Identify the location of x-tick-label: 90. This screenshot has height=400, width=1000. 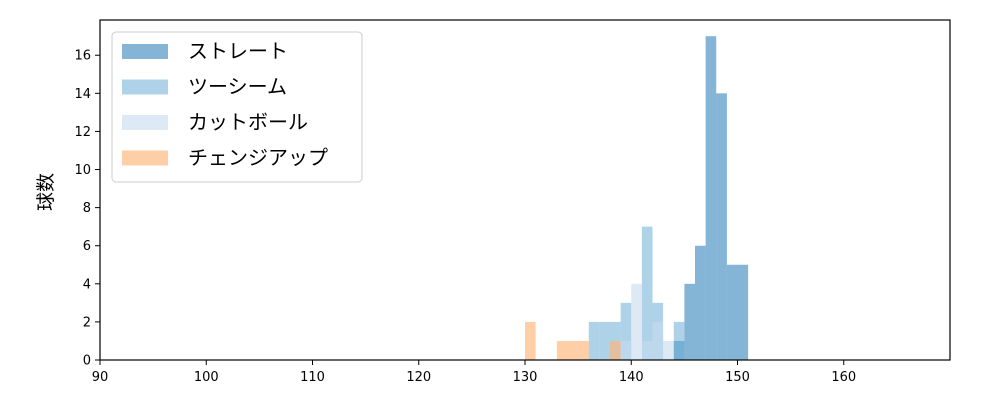
(100, 377).